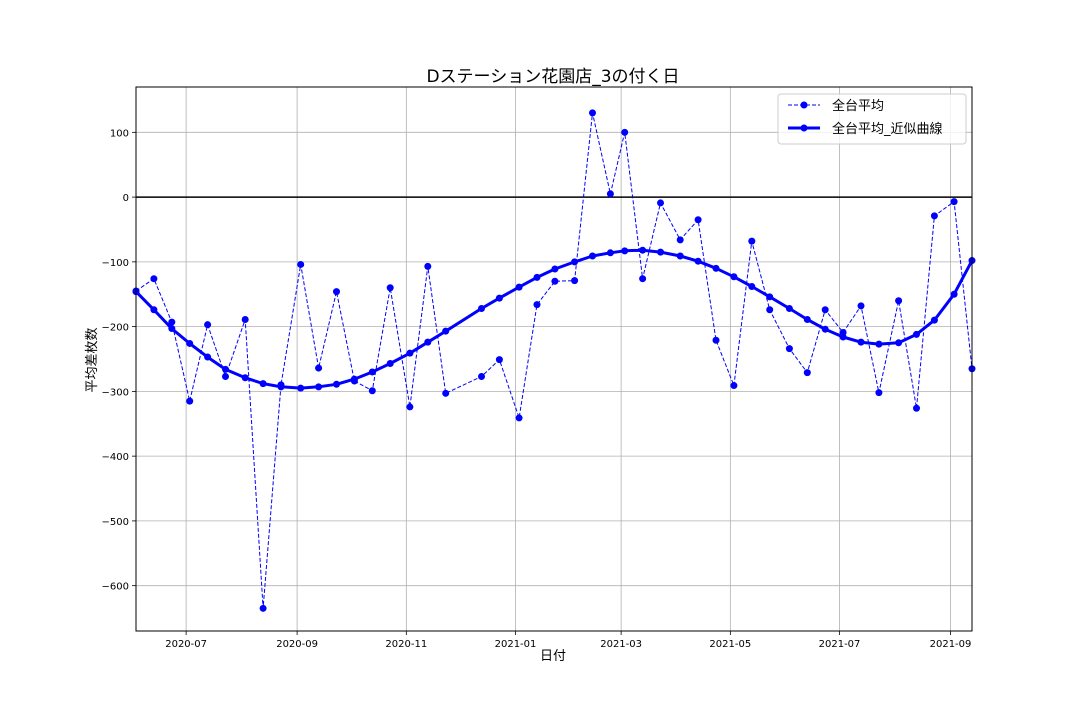  I want to click on y-tick-label: 0, so click(126, 198).